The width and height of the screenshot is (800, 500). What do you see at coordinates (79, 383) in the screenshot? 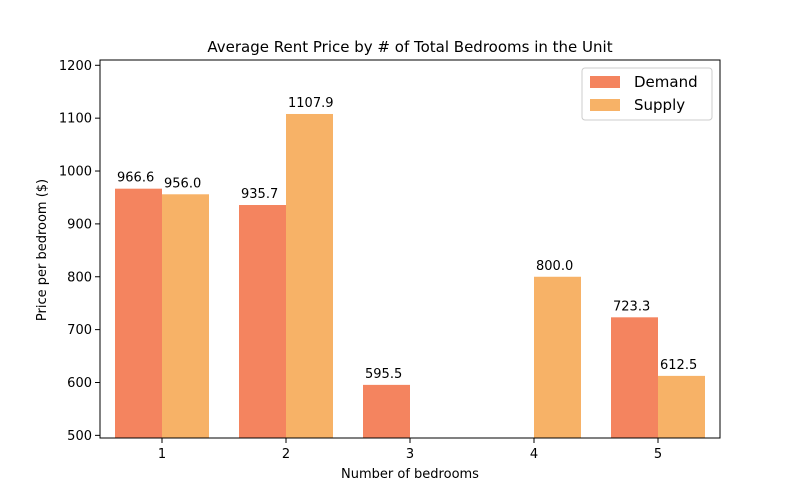
I see `y-tick-label: 600` at bounding box center [79, 383].